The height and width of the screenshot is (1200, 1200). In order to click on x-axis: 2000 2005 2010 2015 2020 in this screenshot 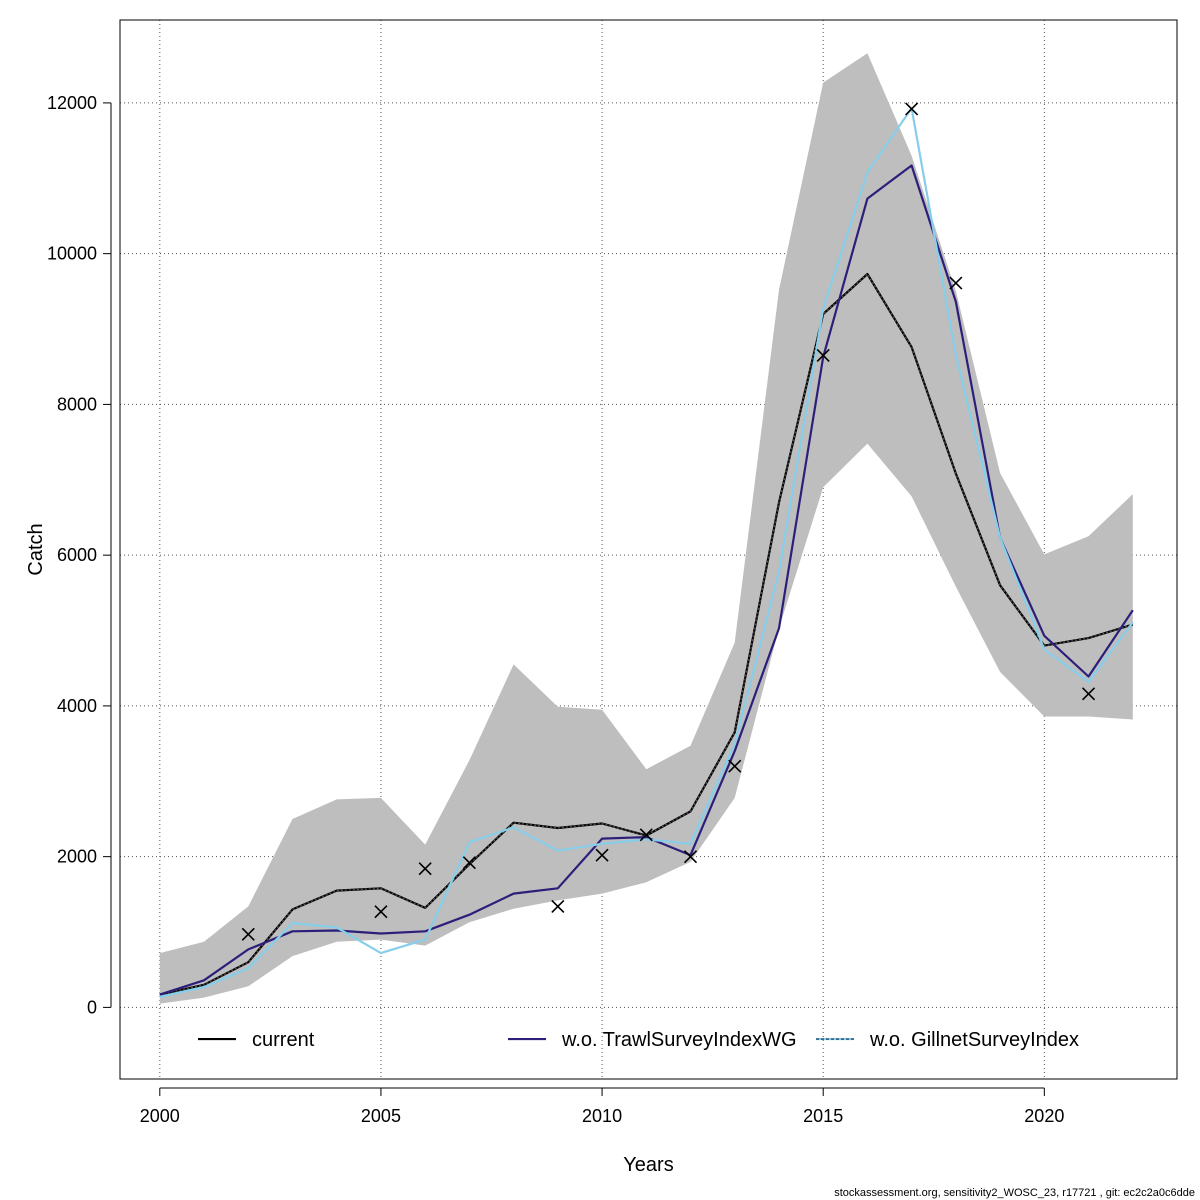, I will do `click(602, 1106)`.